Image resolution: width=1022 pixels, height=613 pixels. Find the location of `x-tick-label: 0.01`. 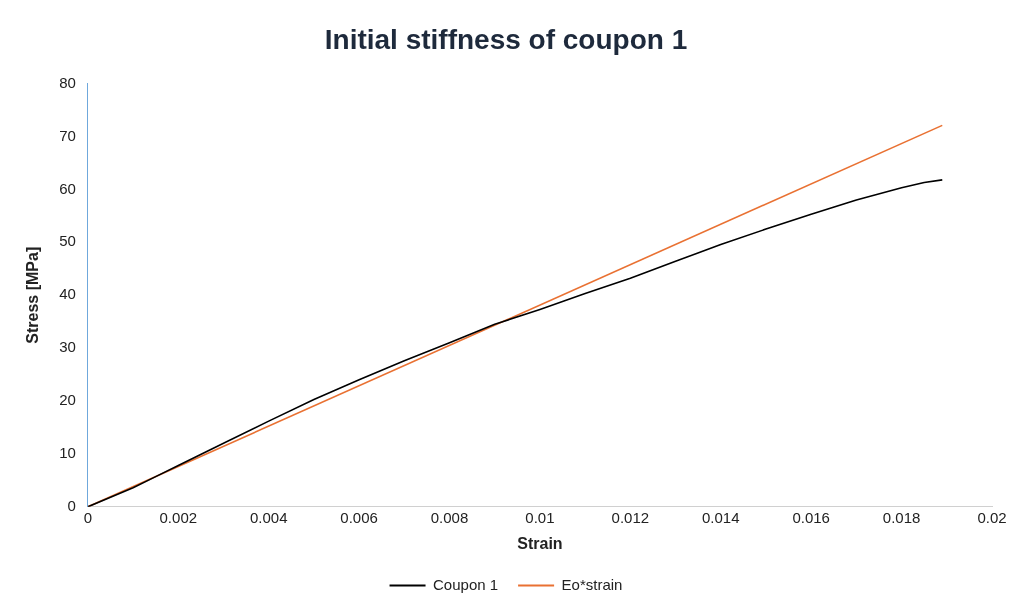

x-tick-label: 0.01 is located at coordinates (540, 517).